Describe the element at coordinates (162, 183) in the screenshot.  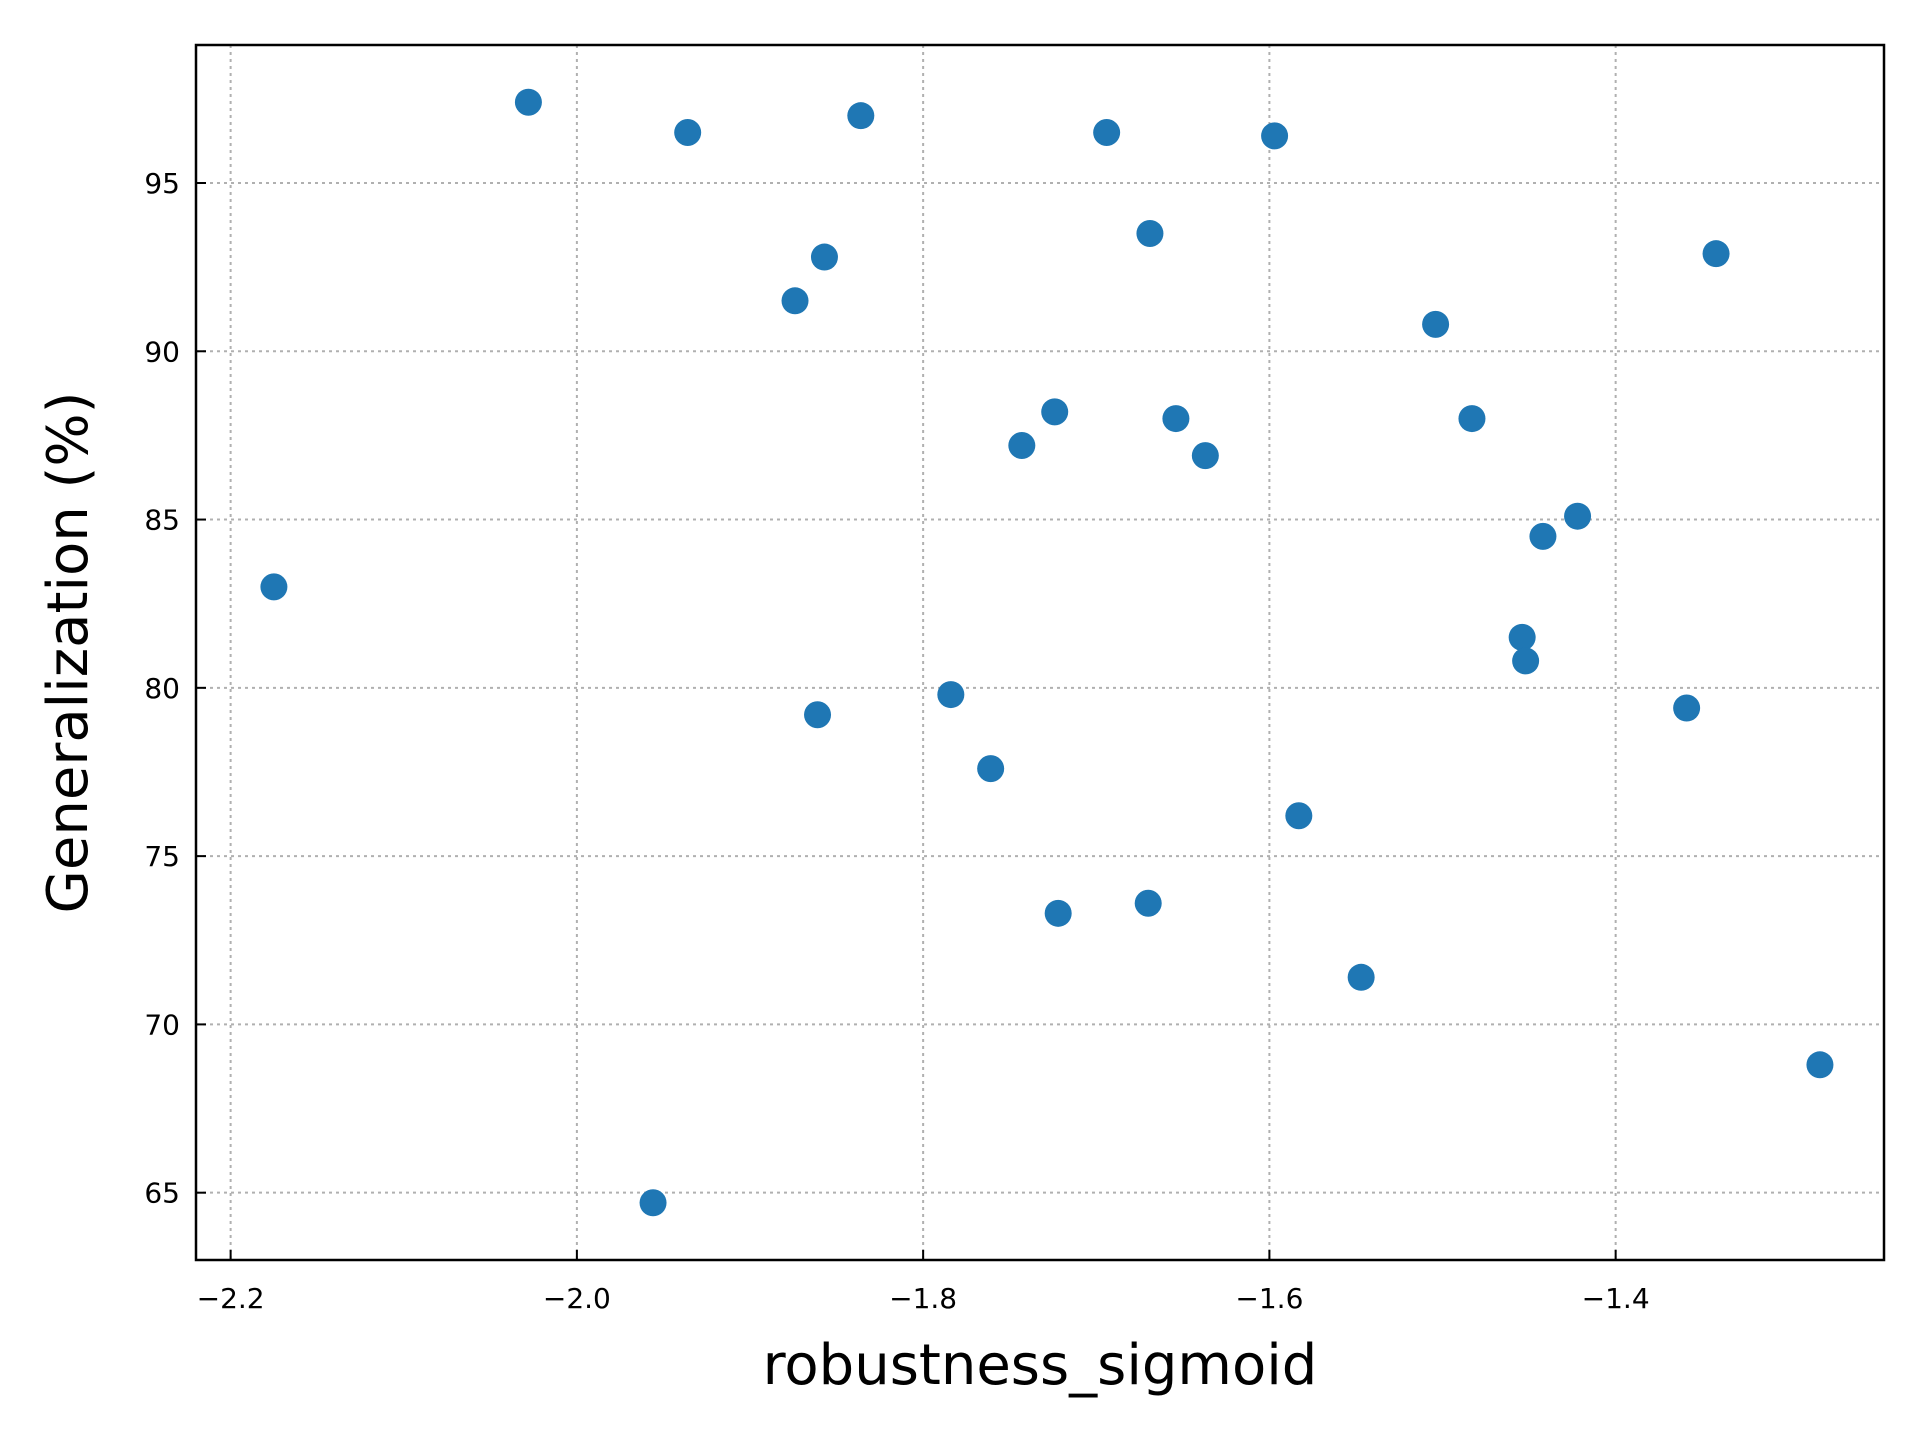
I see `y-tick-label: 95` at that location.